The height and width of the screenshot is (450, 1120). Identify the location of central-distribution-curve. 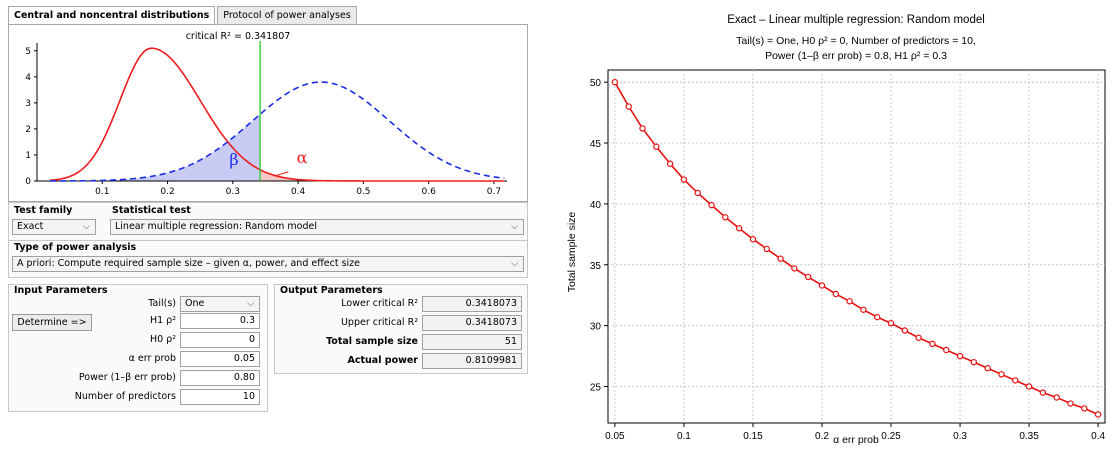
(277, 114).